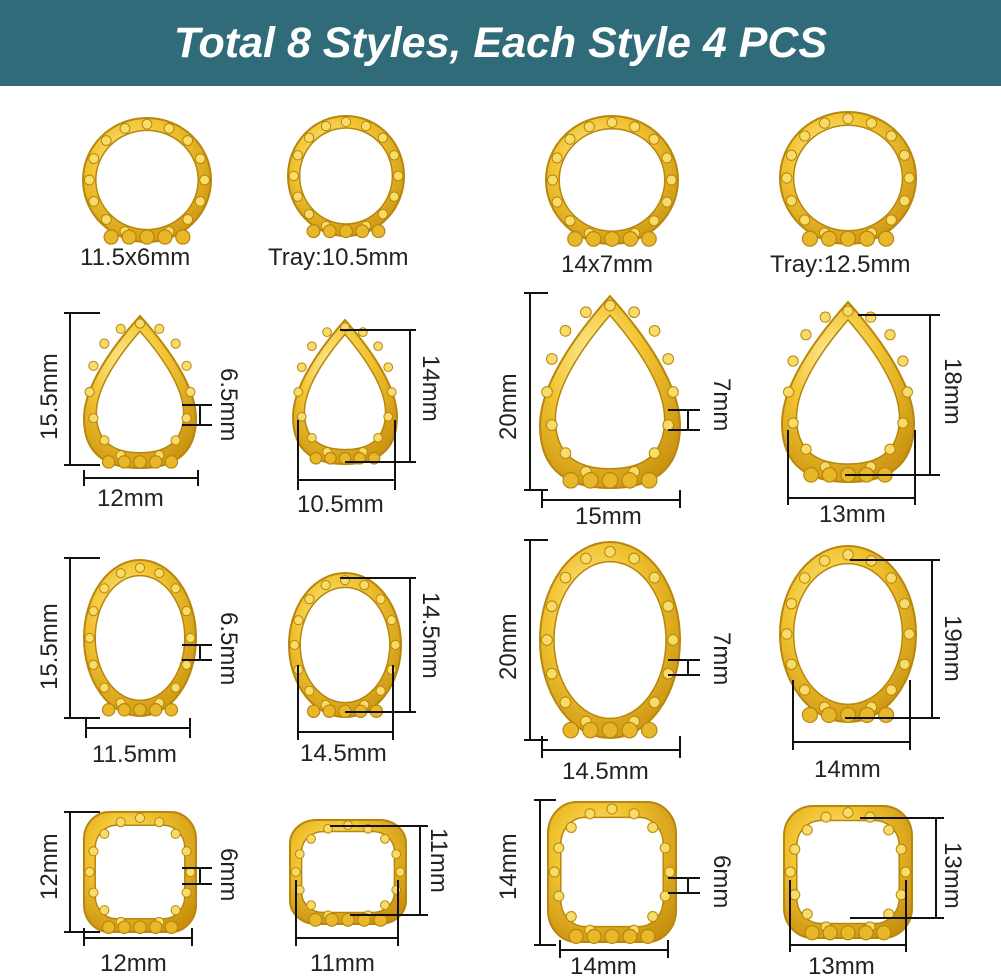 Image resolution: width=1001 pixels, height=980 pixels. What do you see at coordinates (430, 388) in the screenshot?
I see `row2-b-height: 14mm` at bounding box center [430, 388].